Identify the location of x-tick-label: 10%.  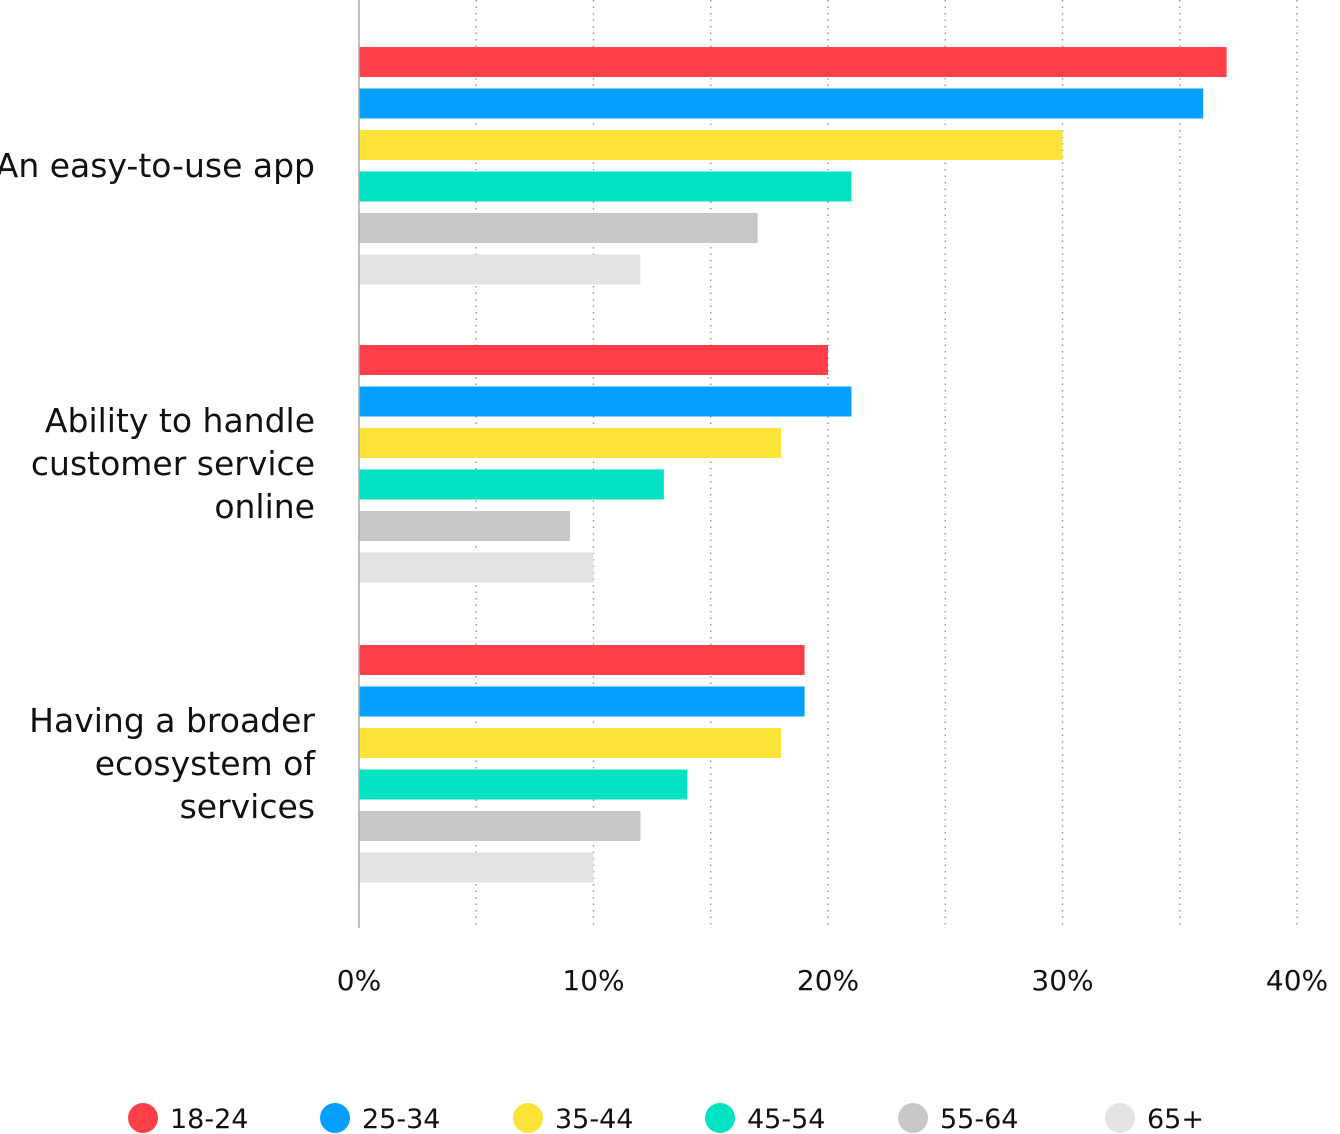
(593, 980).